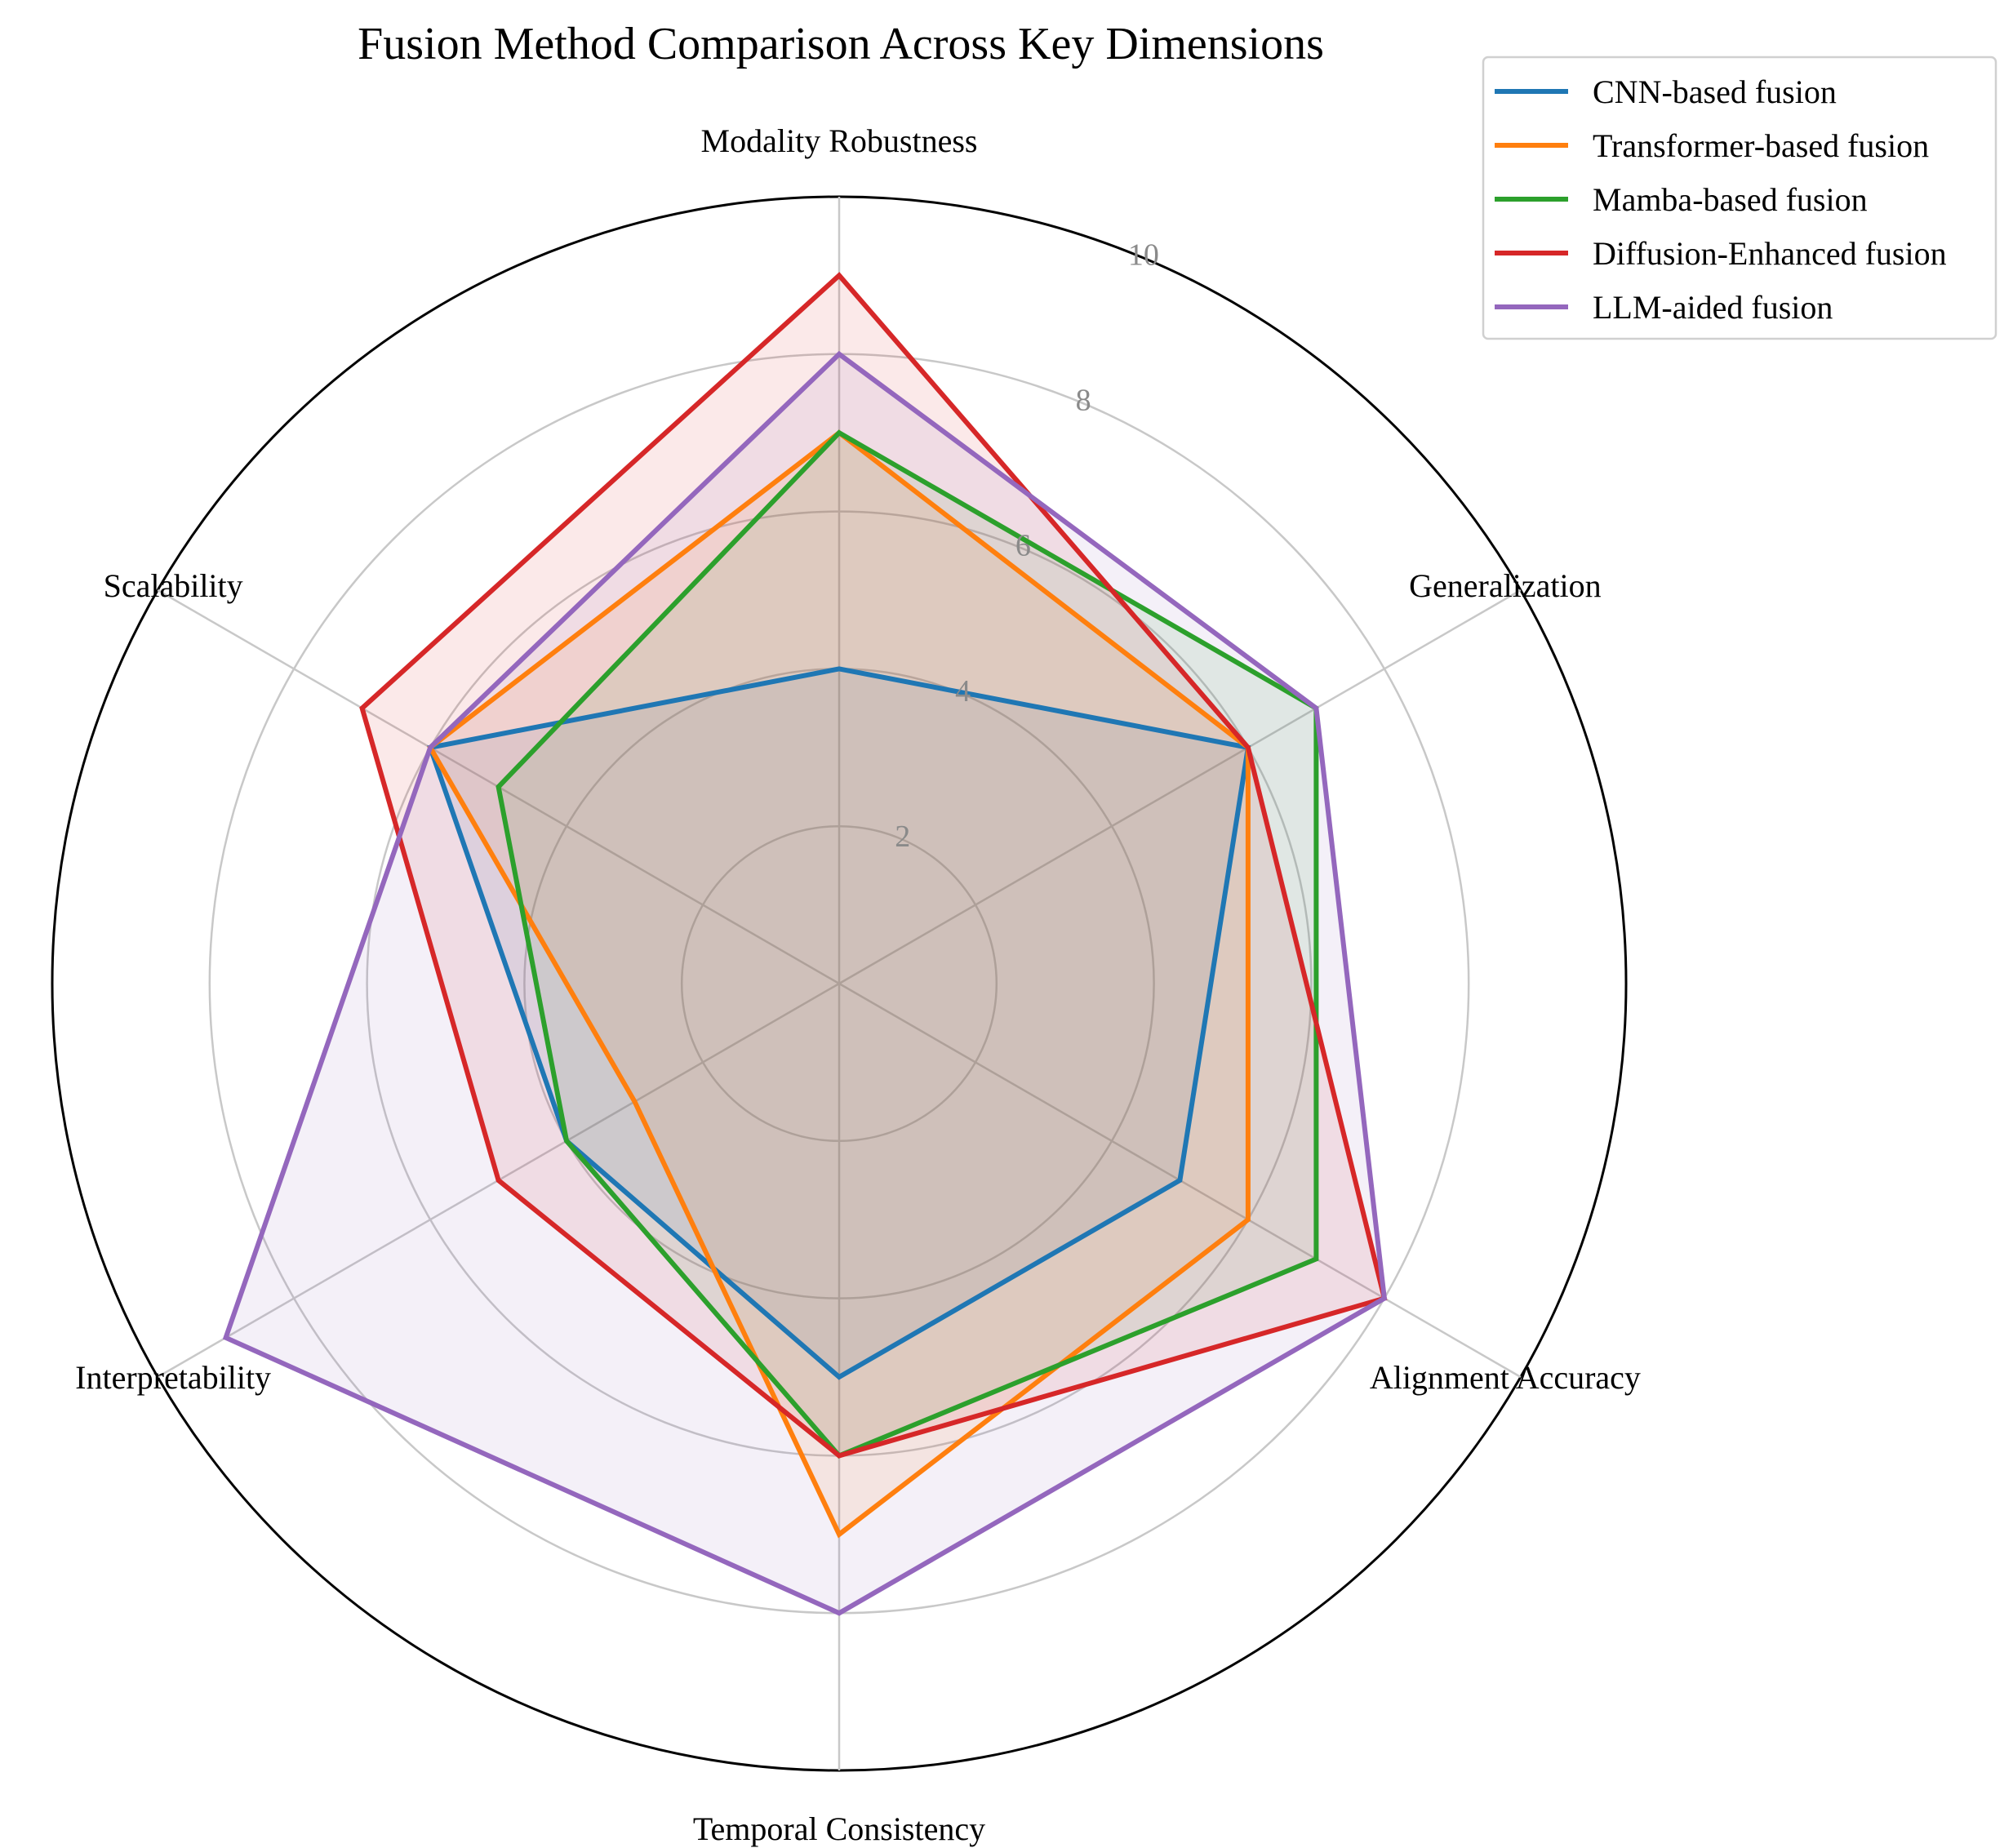 The height and width of the screenshot is (1848, 2013). What do you see at coordinates (1143, 255) in the screenshot?
I see `rtick-label-10: 10` at bounding box center [1143, 255].